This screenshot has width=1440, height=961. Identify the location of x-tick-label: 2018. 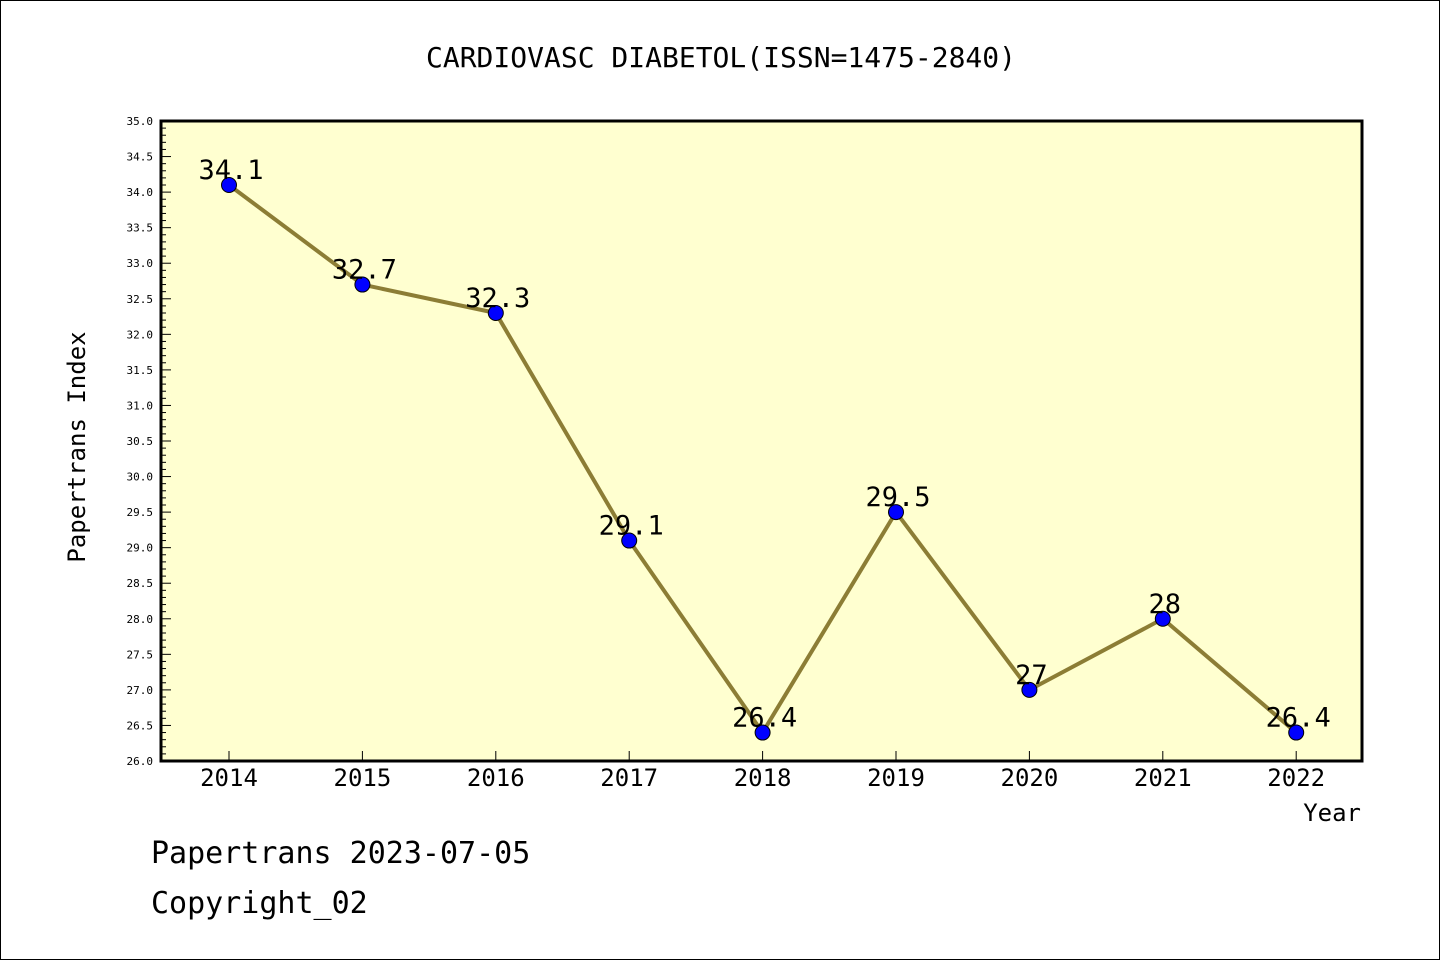
(763, 778).